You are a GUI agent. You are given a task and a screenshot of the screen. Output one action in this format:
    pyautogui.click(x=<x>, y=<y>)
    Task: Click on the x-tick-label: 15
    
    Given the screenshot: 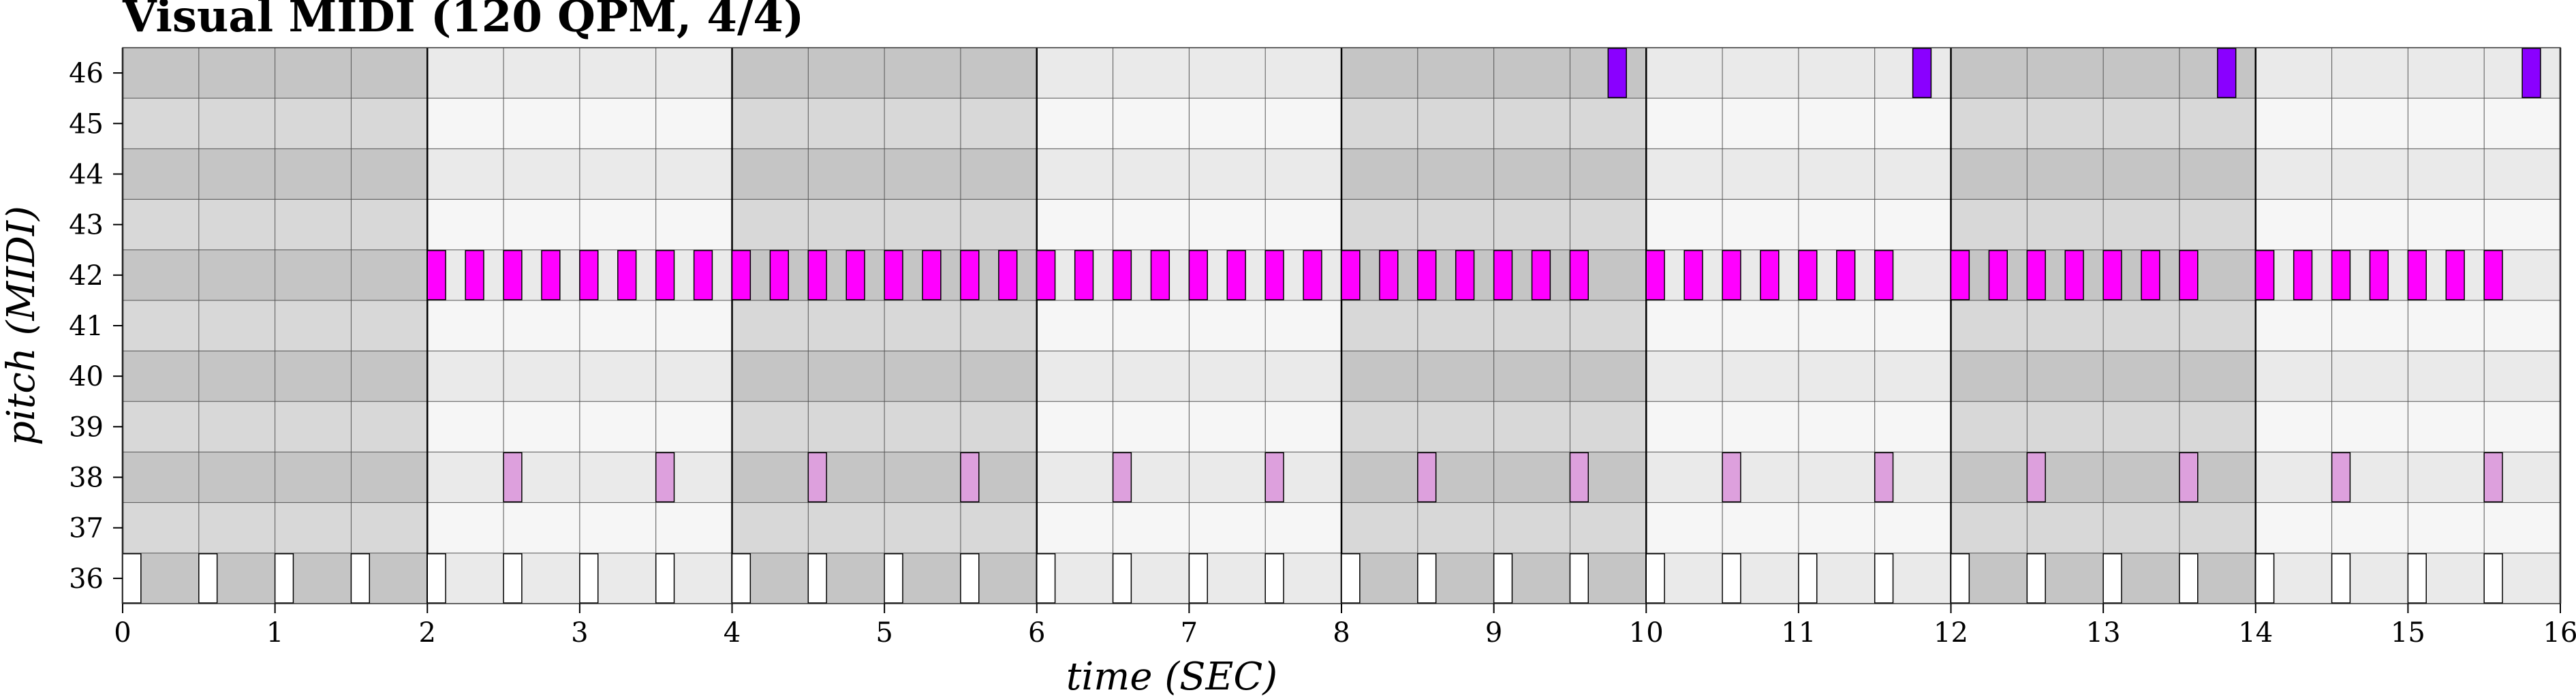 What is the action you would take?
    pyautogui.click(x=2408, y=633)
    